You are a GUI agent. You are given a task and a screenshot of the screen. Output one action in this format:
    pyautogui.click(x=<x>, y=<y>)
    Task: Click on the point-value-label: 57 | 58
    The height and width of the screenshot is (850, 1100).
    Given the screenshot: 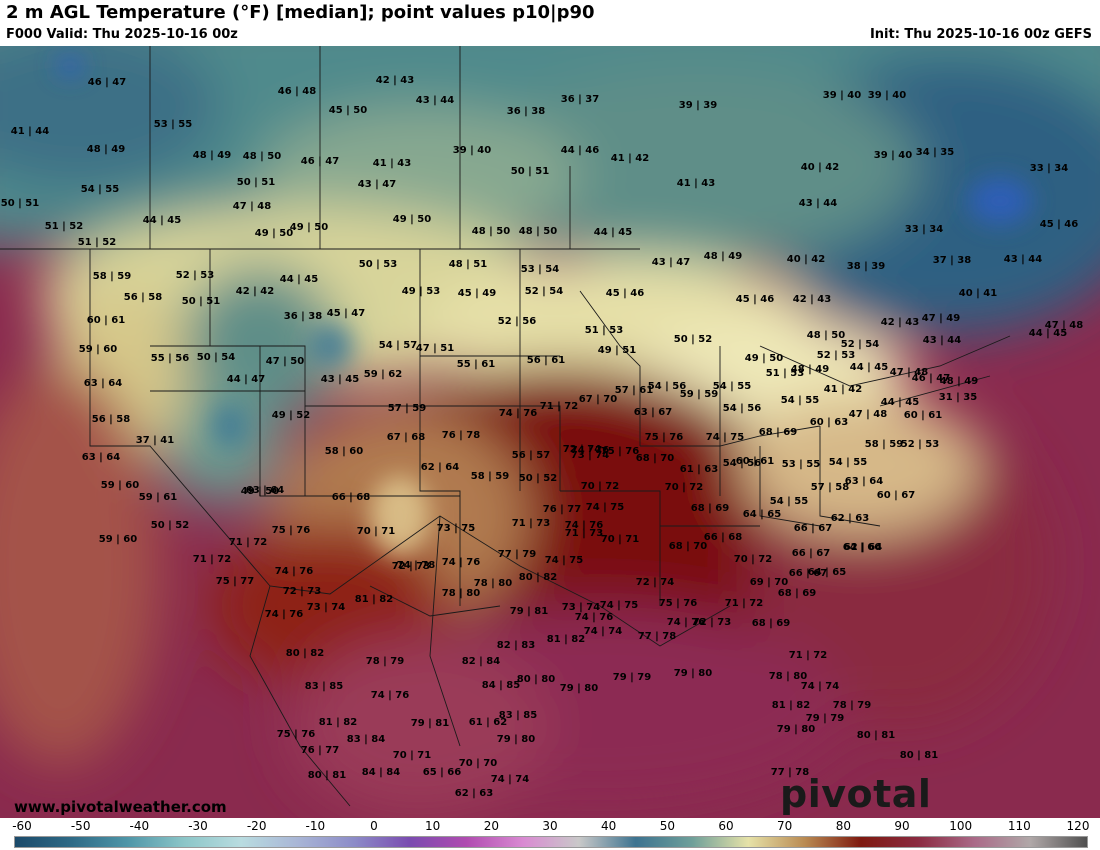 What is the action you would take?
    pyautogui.click(x=830, y=487)
    